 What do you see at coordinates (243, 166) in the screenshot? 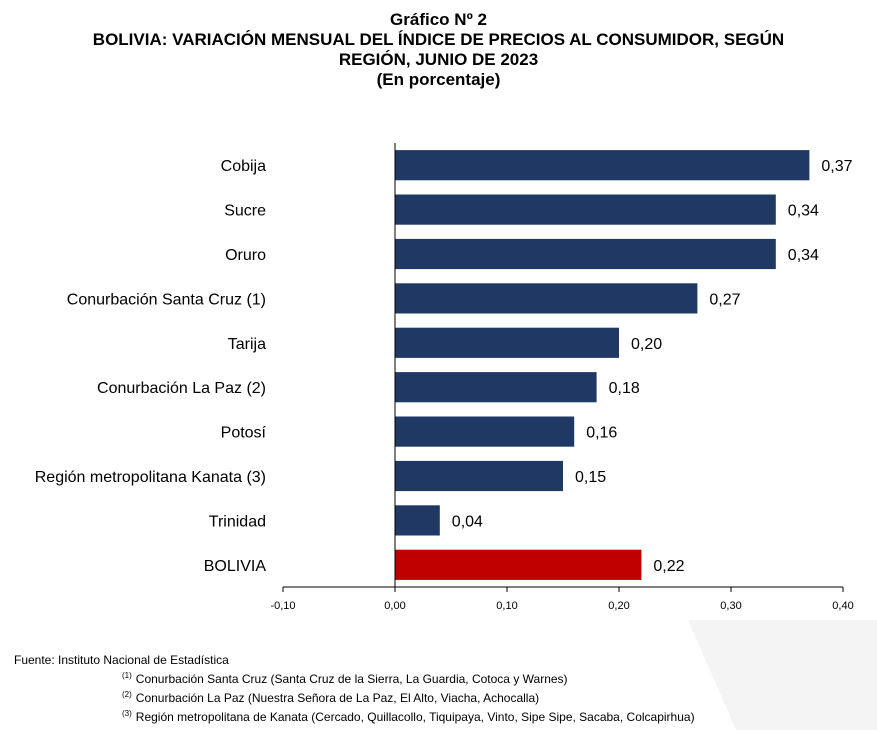
I see `category-label: Cobija` at bounding box center [243, 166].